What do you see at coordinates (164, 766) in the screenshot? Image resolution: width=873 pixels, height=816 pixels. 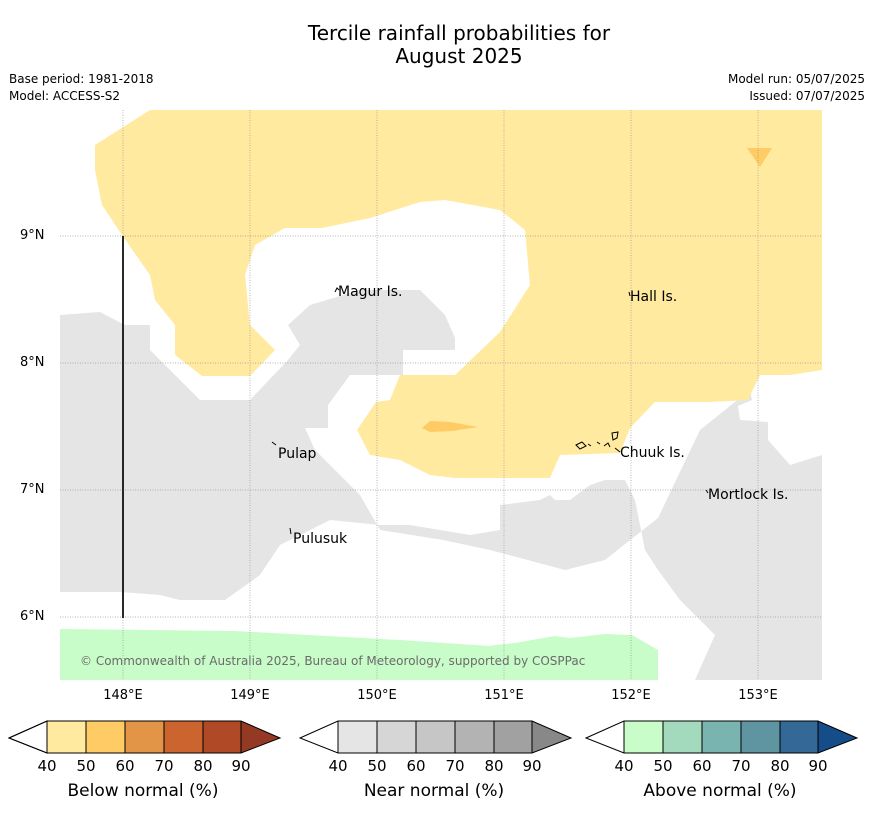 I see `colorbar-below-tick-70: 70` at bounding box center [164, 766].